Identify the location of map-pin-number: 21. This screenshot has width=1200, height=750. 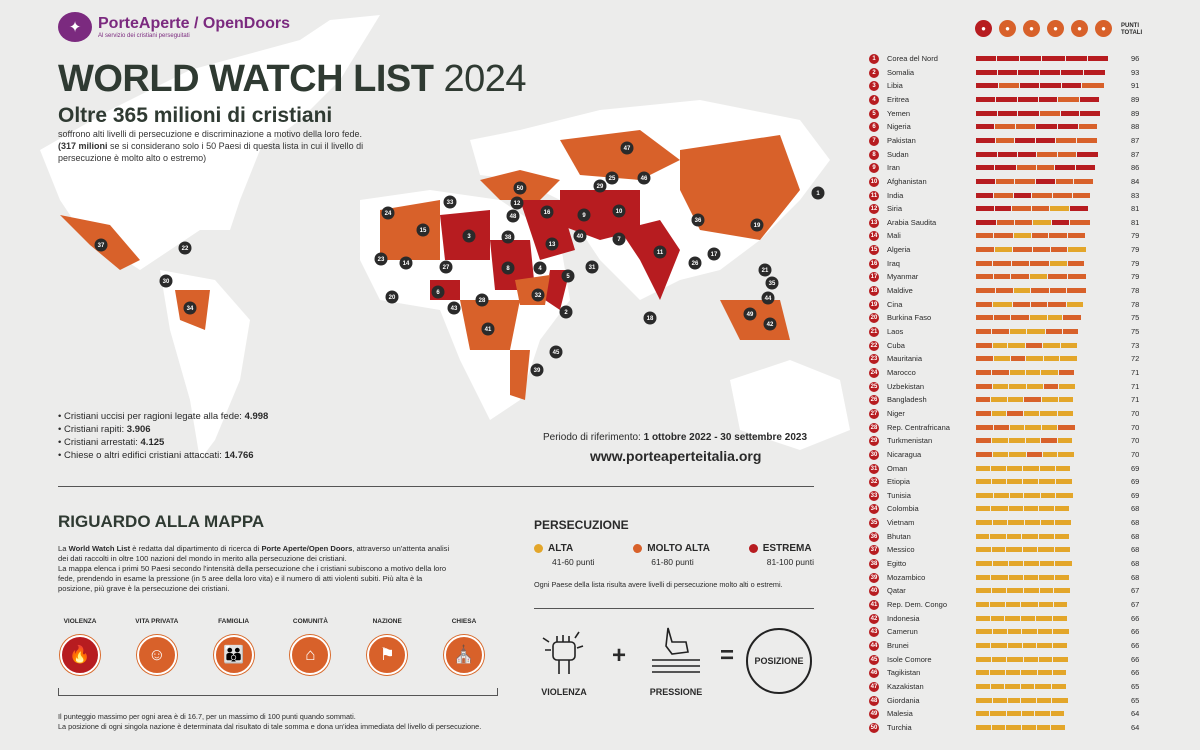
(765, 271).